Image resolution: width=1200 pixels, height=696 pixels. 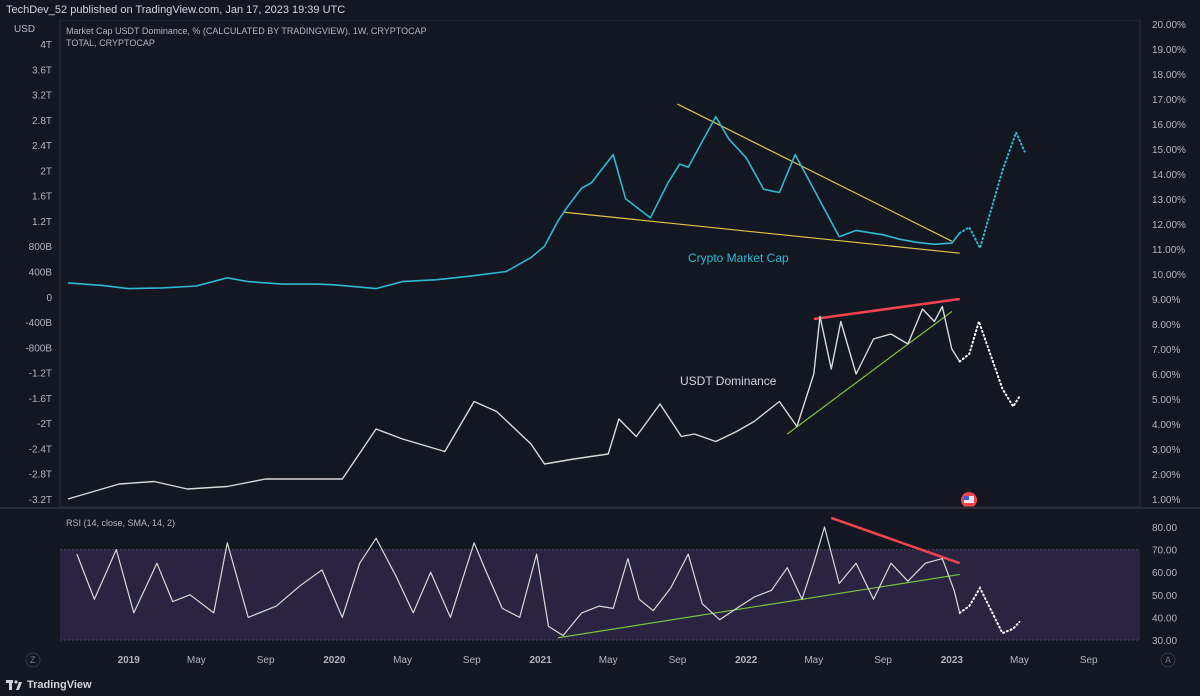 What do you see at coordinates (42, 146) in the screenshot?
I see `left-axis-tick: 2.4T` at bounding box center [42, 146].